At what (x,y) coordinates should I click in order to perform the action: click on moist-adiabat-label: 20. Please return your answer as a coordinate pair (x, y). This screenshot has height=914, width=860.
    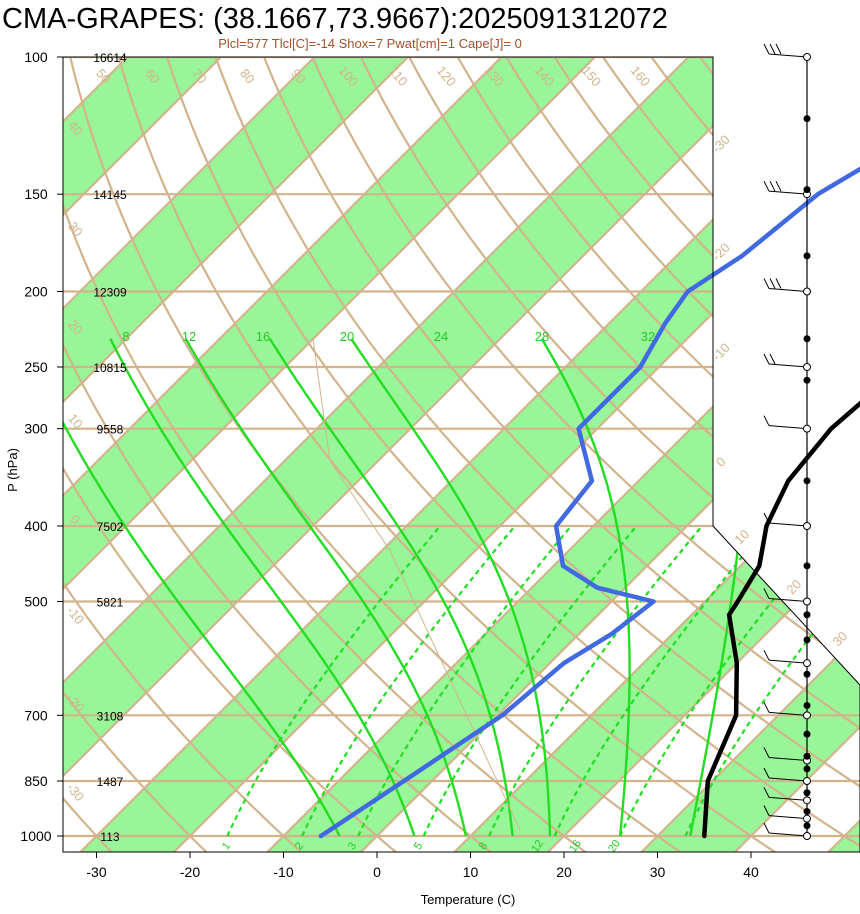
    Looking at the image, I should click on (347, 336).